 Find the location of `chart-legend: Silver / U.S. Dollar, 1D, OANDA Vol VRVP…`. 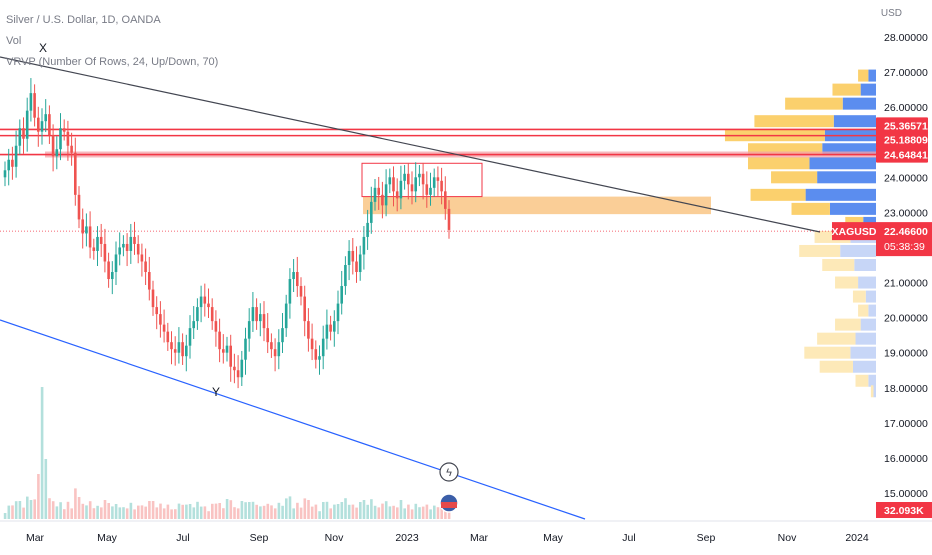

chart-legend: Silver / U.S. Dollar, 1D, OANDA Vol VRVP… is located at coordinates (112, 41).